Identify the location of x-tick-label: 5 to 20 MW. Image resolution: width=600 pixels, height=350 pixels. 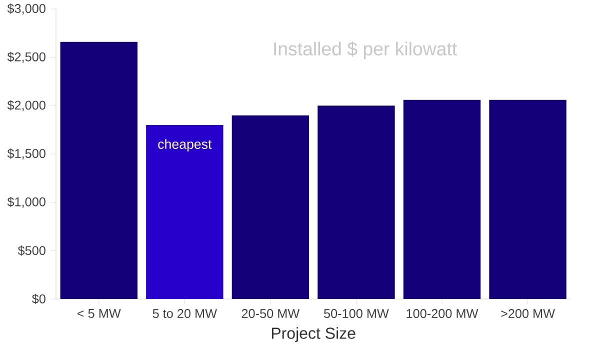
(184, 313).